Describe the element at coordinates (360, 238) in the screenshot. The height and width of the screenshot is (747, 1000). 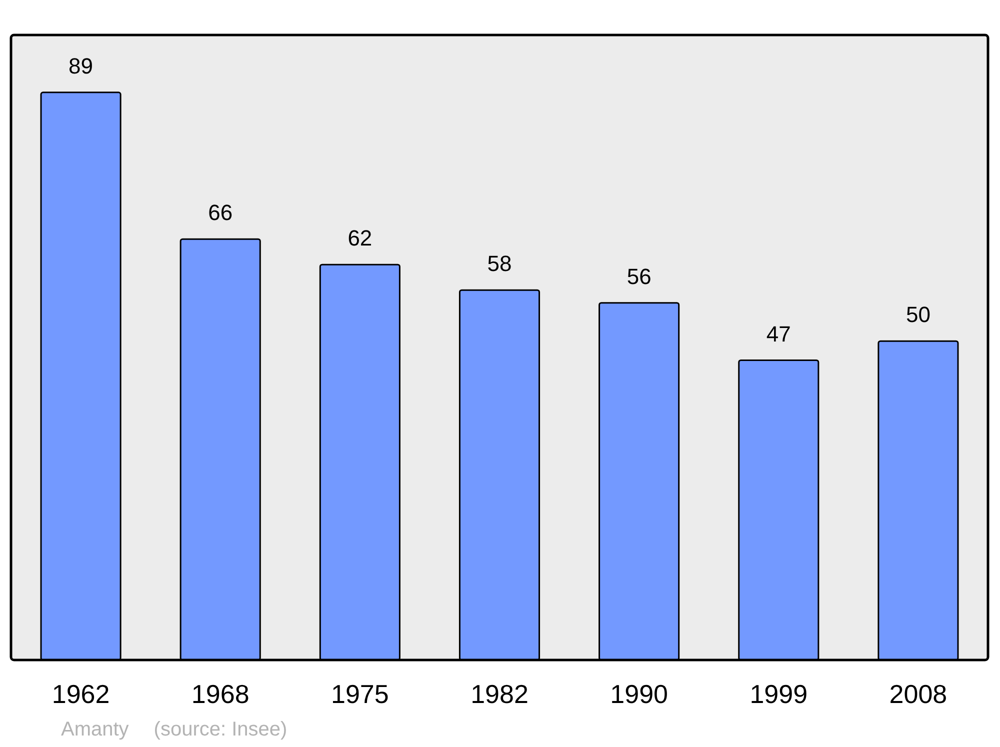
I see `data-label: 62` at that location.